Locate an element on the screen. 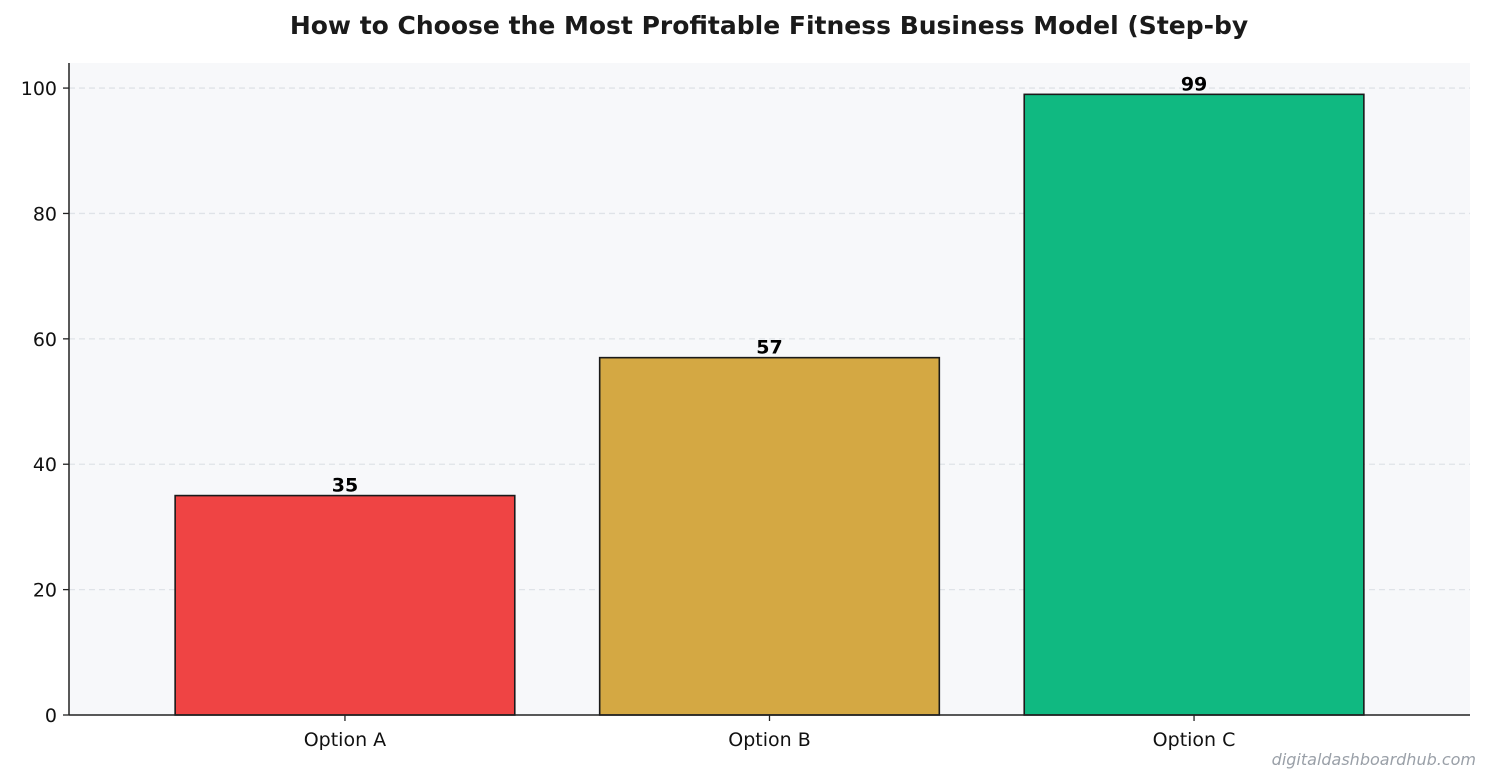 This screenshot has height=783, width=1492. data-label-2: 99 is located at coordinates (1194, 84).